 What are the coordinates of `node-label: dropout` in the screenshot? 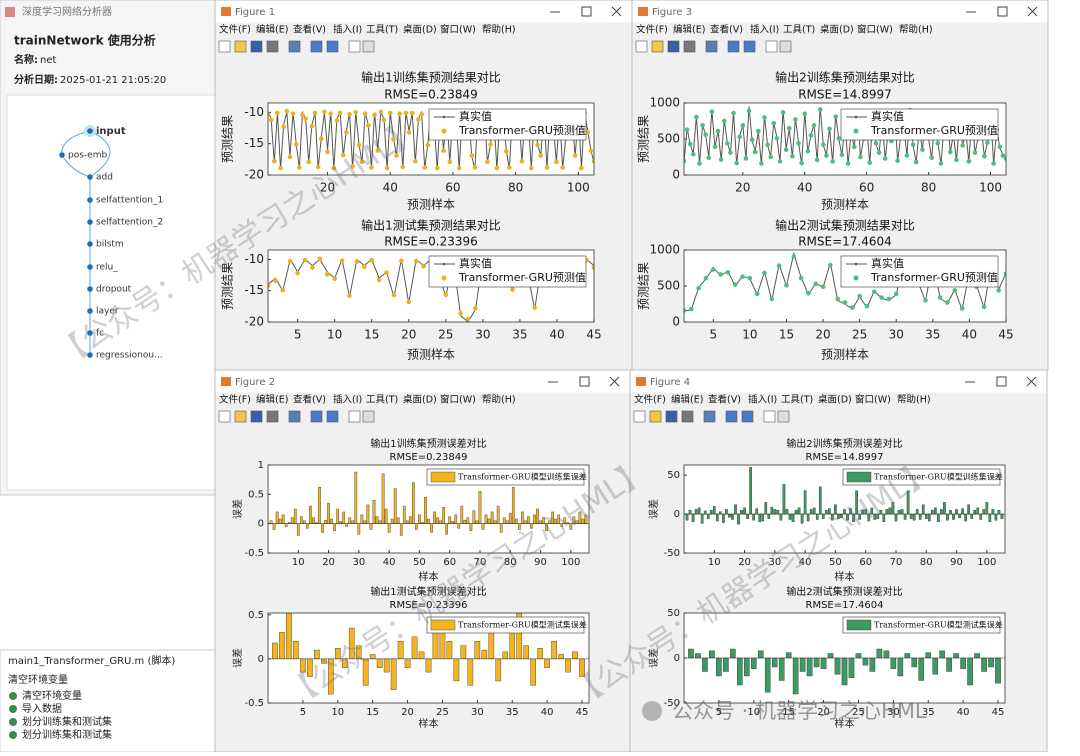 It's located at (114, 290).